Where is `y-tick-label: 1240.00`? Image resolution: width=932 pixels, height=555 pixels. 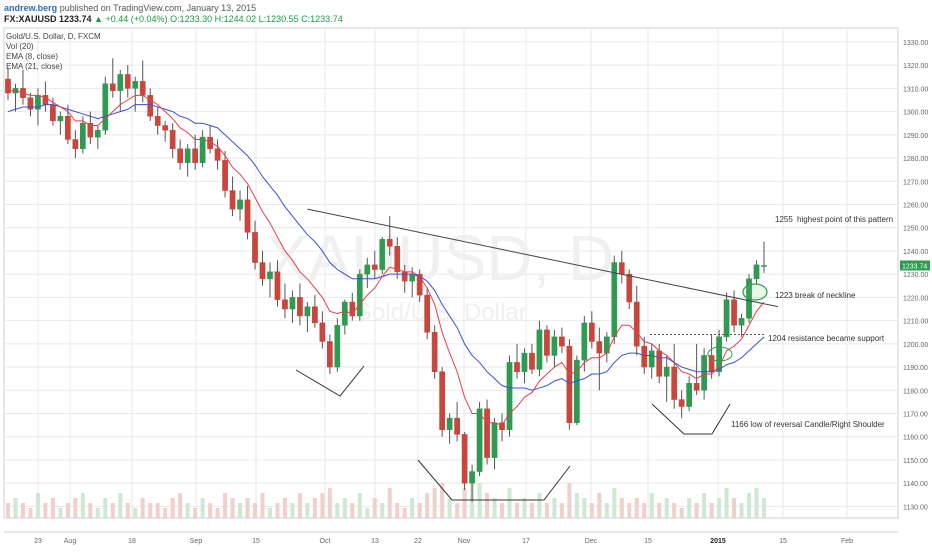 y-tick-label: 1240.00 is located at coordinates (915, 252).